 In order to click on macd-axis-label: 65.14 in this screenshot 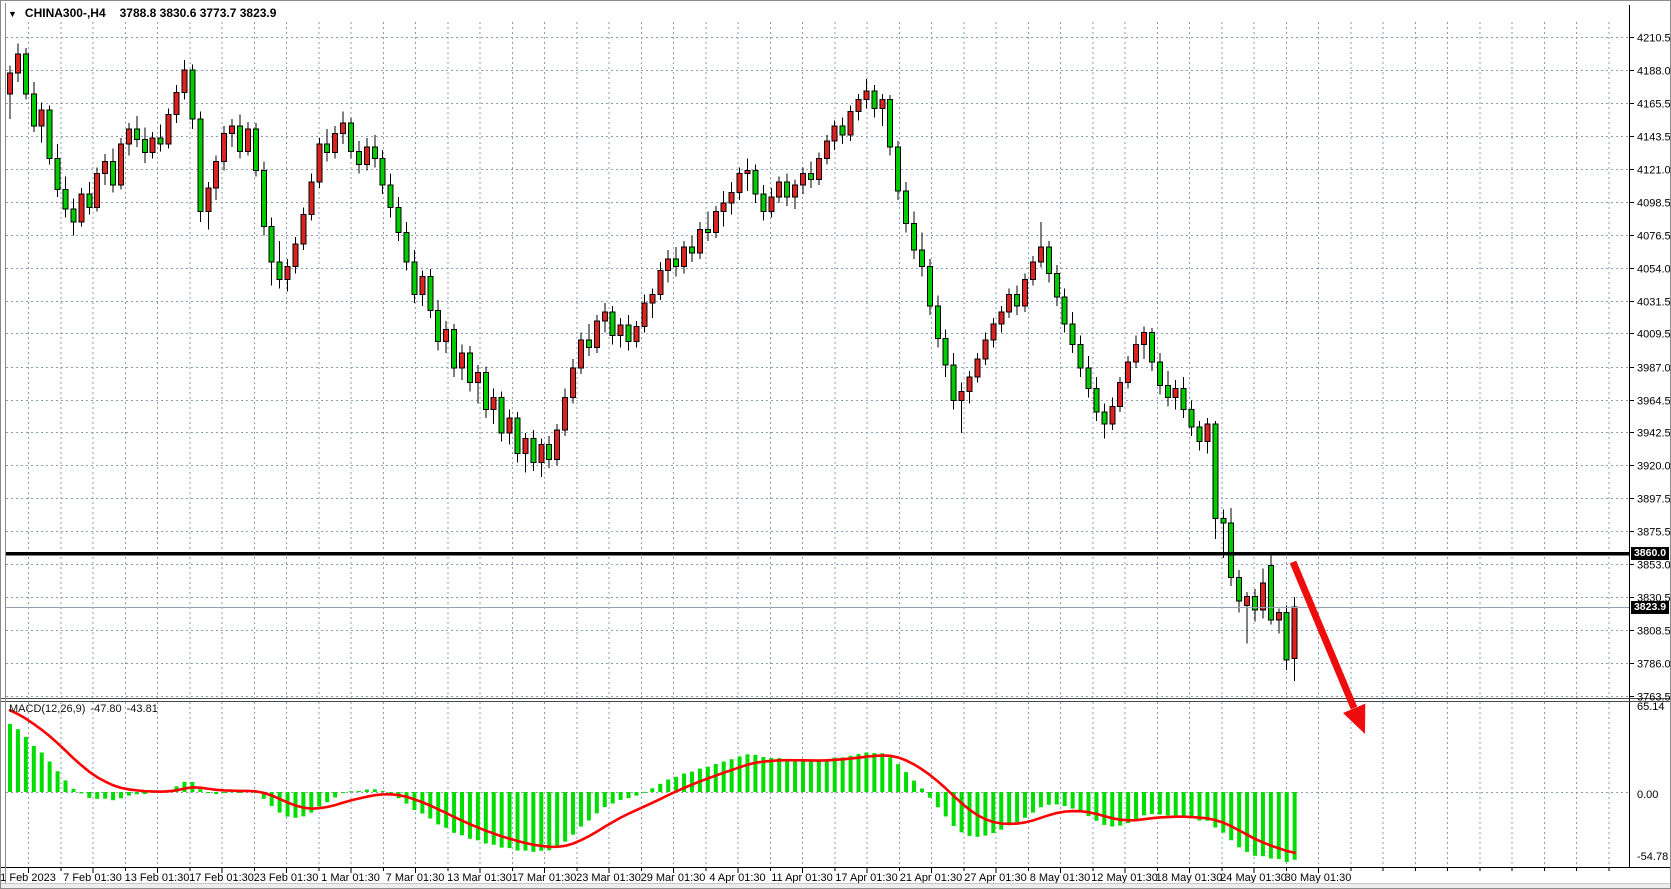, I will do `click(1651, 707)`.